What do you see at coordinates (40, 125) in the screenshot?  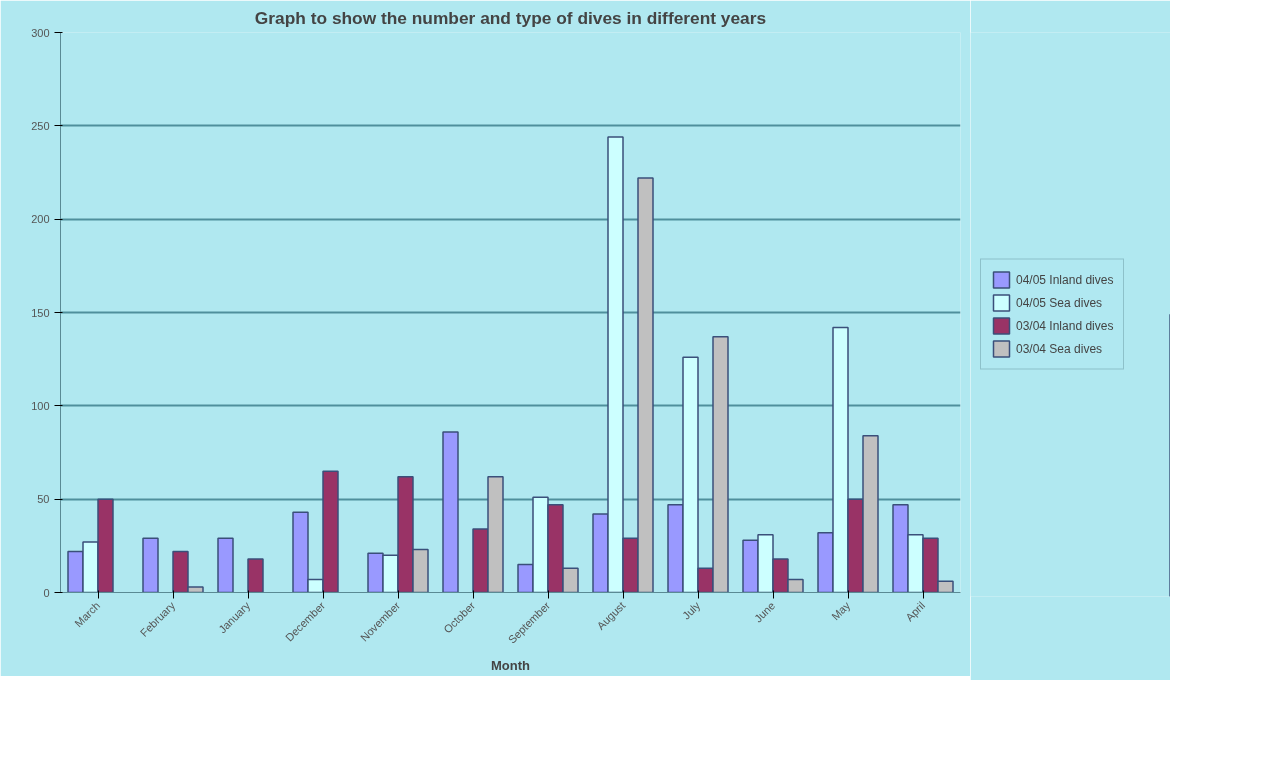 I see `y-tick-label: 250` at bounding box center [40, 125].